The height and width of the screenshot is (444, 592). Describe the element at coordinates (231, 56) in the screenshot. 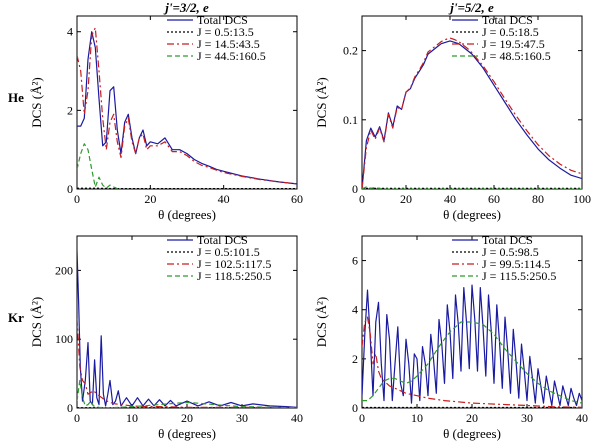

I see `legend-entry: J = 44.5:160.5` at that location.